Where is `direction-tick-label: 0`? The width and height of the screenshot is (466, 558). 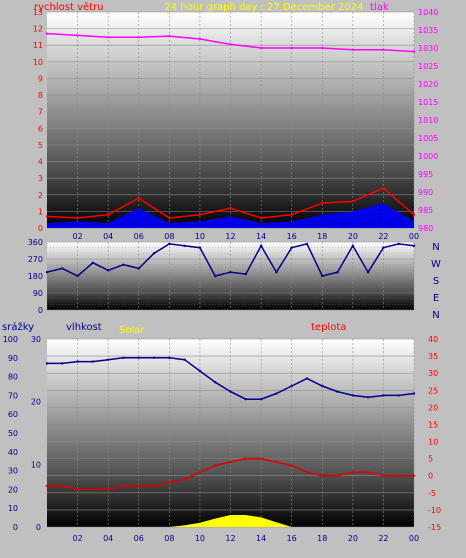
direction-tick-label: 0 is located at coordinates (40, 310).